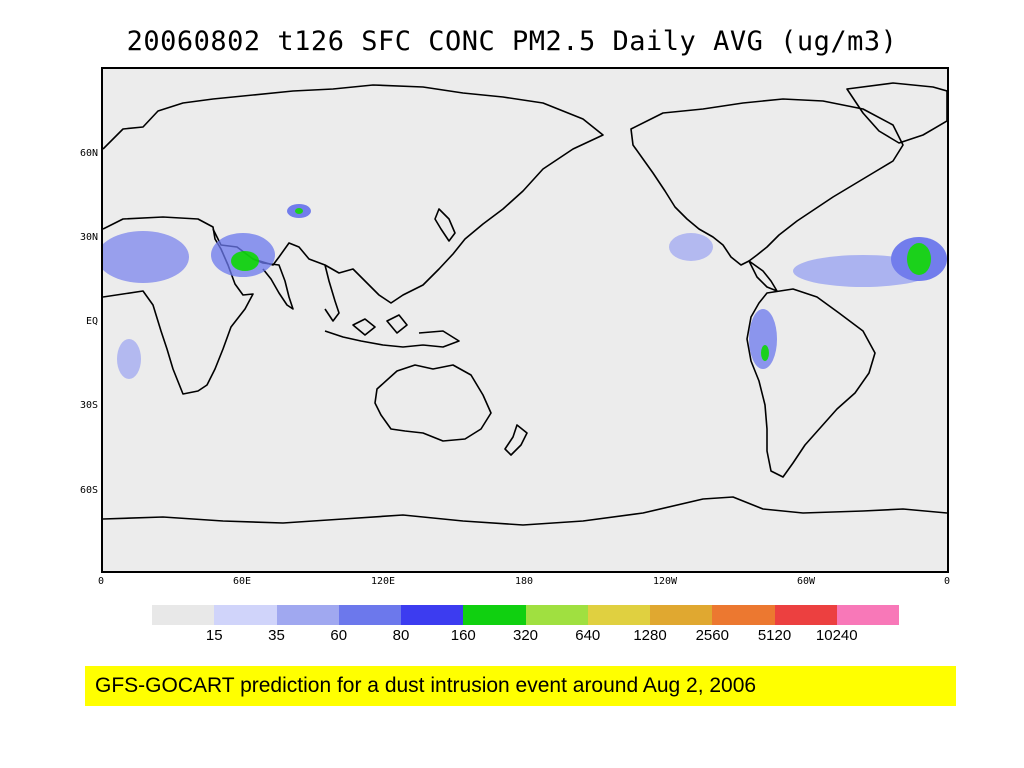  Describe the element at coordinates (88, 237) in the screenshot. I see `lat-label-30n: 30N` at that location.